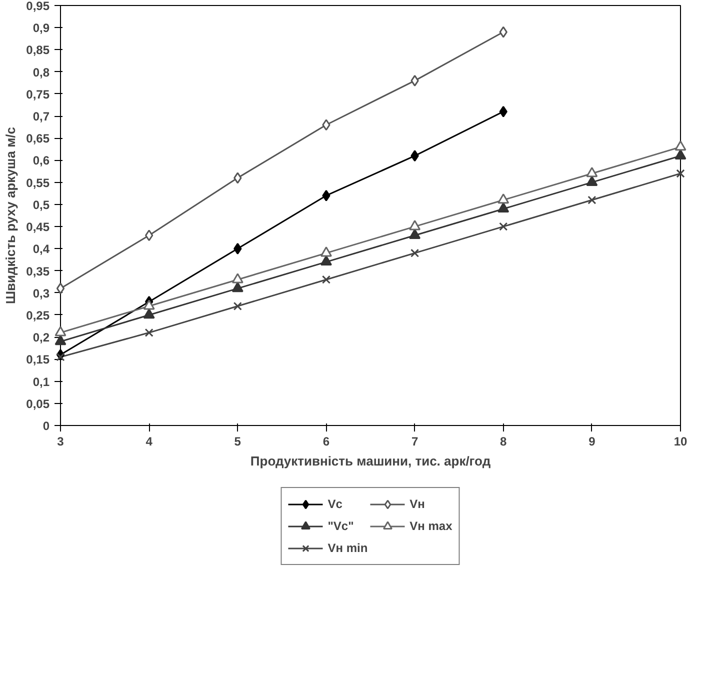  I want to click on y-tick-label: 0,85, so click(38, 50).